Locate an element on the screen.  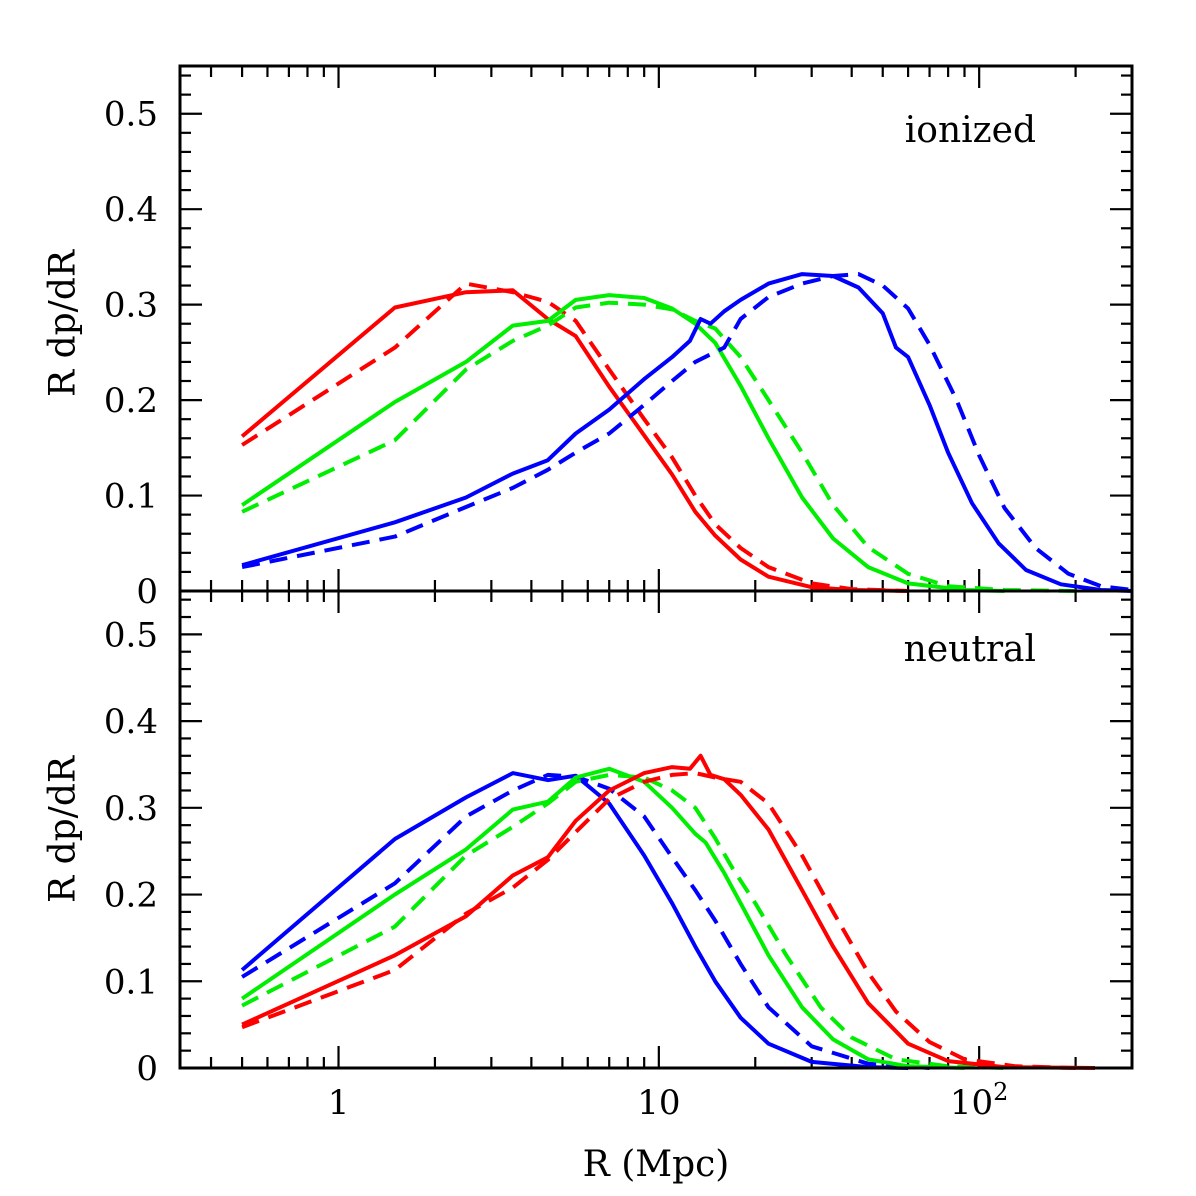
y-axis-label-bottom: R dp/dR is located at coordinates (63, 829).